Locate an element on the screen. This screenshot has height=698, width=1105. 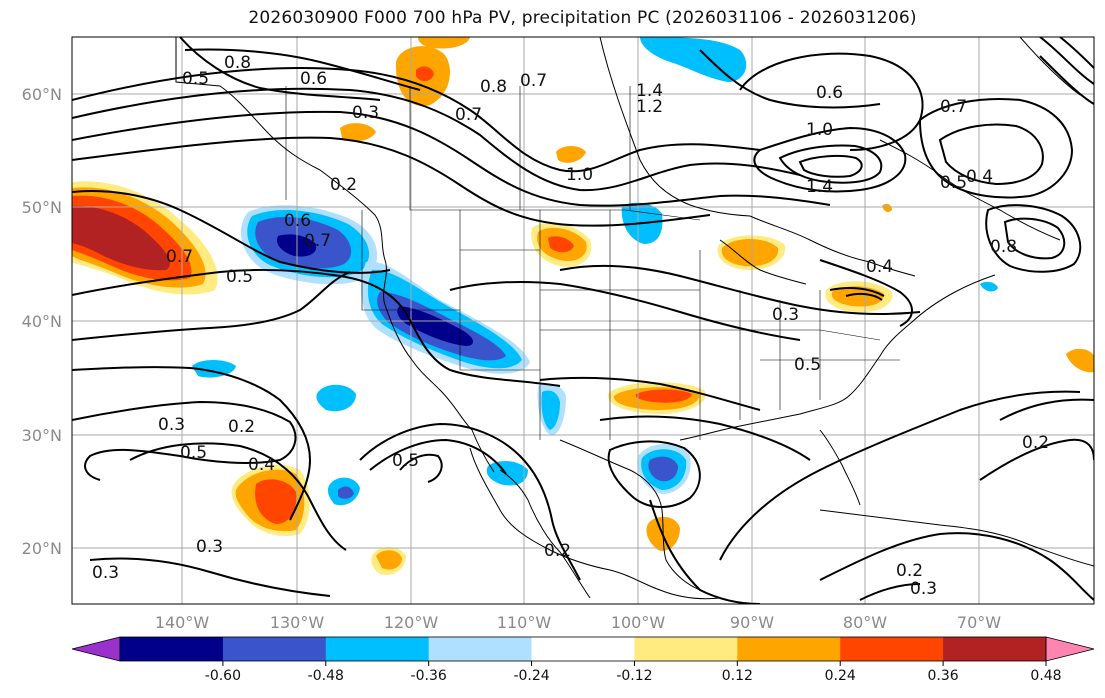
latitude-axis: 60°N 50°N 40°N 30°N 20°N is located at coordinates (42, 321).